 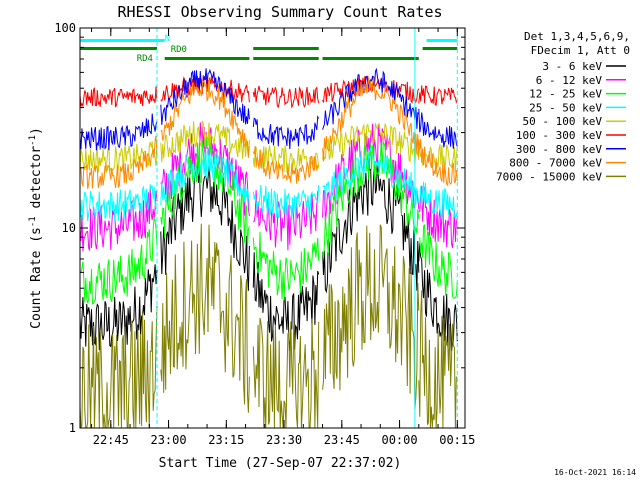 I want to click on svg-text: Count Rate (s-1 detector-1), so click(x=36, y=228).